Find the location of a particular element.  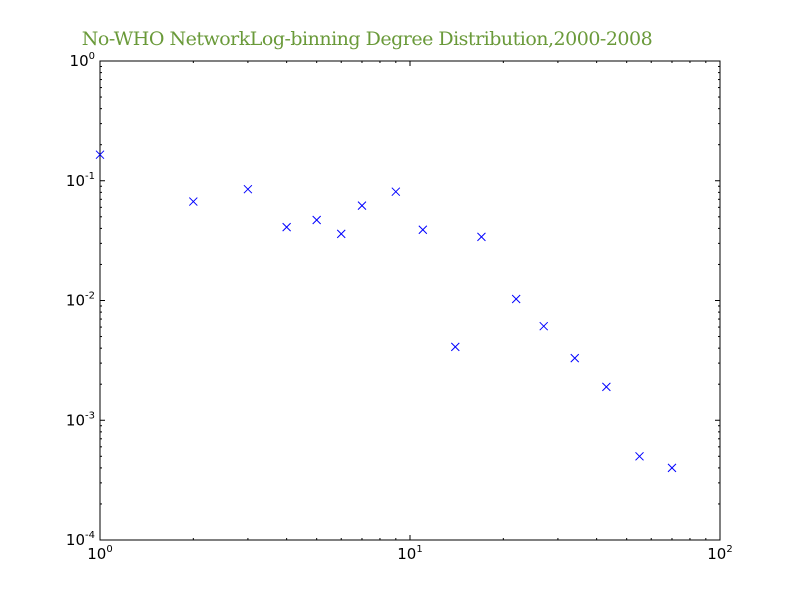

y-tick-label: 10⁻³ is located at coordinates (80, 419).